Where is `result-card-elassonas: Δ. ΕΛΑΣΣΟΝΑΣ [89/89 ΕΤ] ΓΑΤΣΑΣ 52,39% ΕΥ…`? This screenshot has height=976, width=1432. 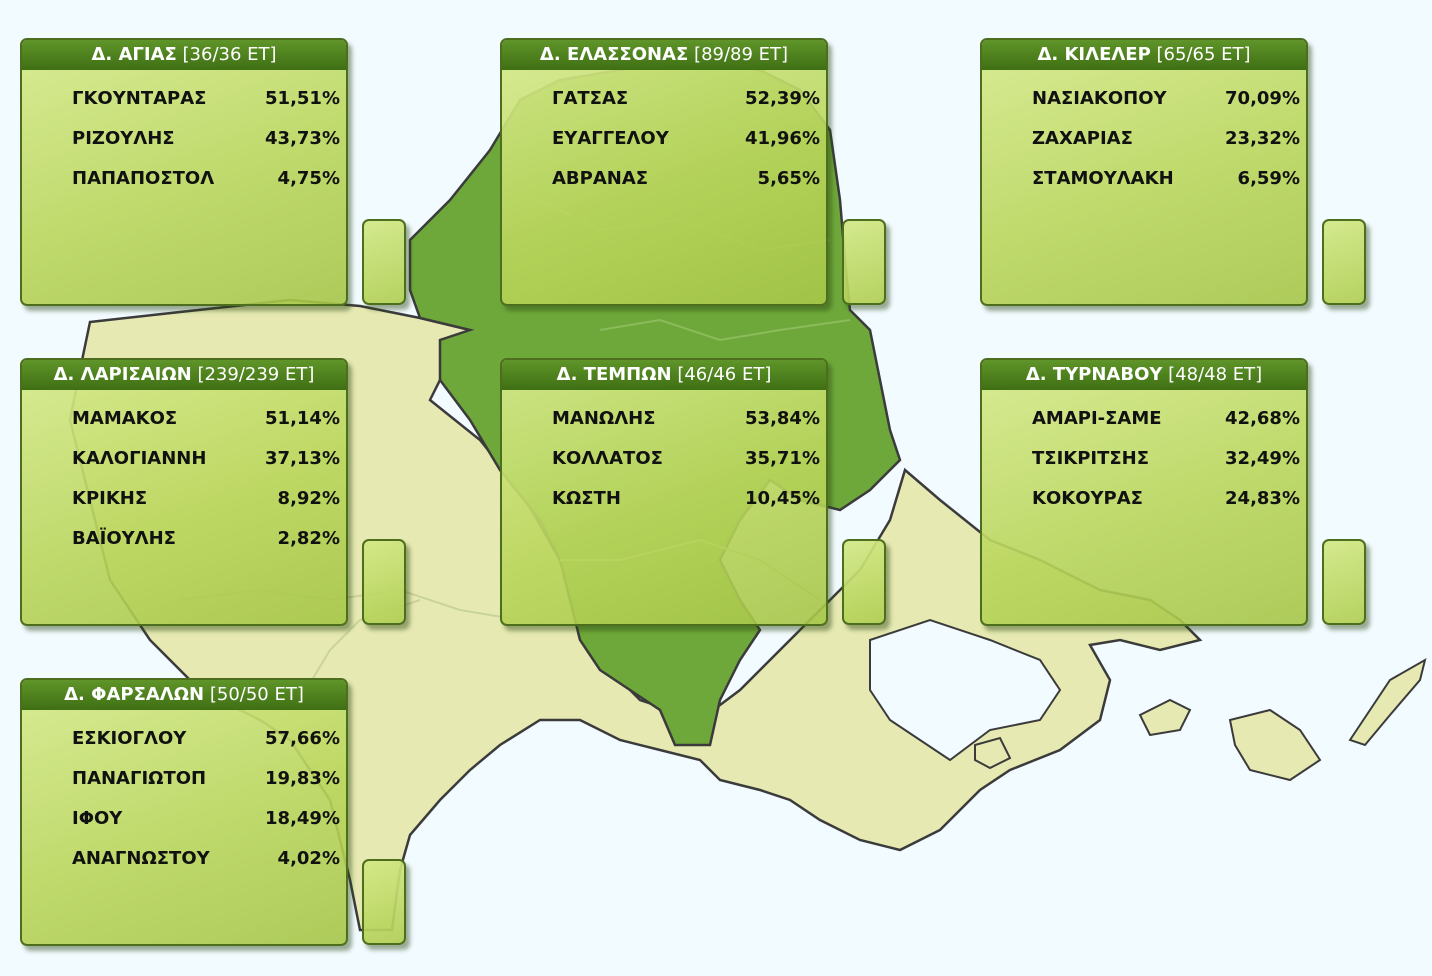
result-card-elassonas: Δ. ΕΛΑΣΣΟΝΑΣ [89/89 ΕΤ] ΓΑΤΣΑΣ 52,39% ΕΥ… is located at coordinates (664, 172).